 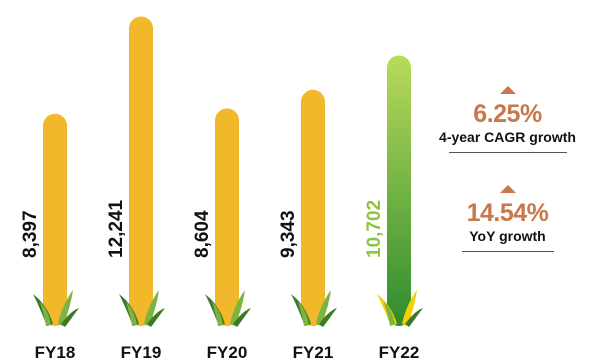 I want to click on value-label-fy18: 8,397, so click(x=30, y=234).